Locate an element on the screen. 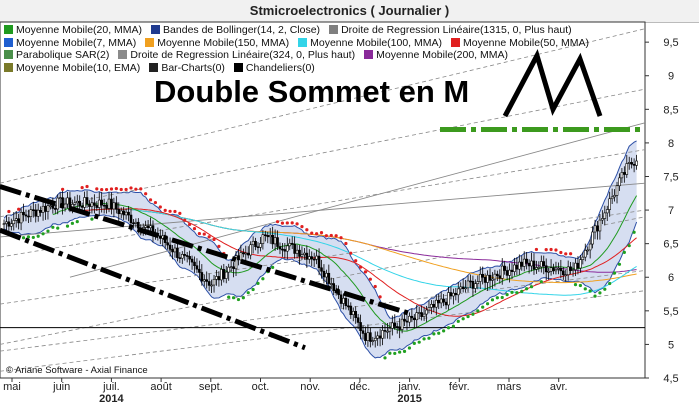  legend-label: Moyenne Mobile(200, MMA) is located at coordinates (442, 55).